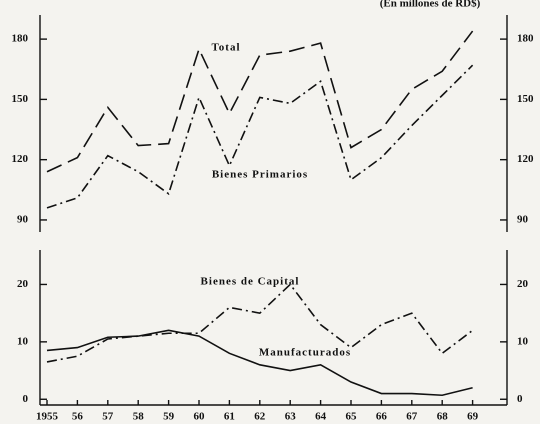 The image size is (540, 424). Describe the element at coordinates (20, 99) in the screenshot. I see `y-tick-label: 150` at that location.